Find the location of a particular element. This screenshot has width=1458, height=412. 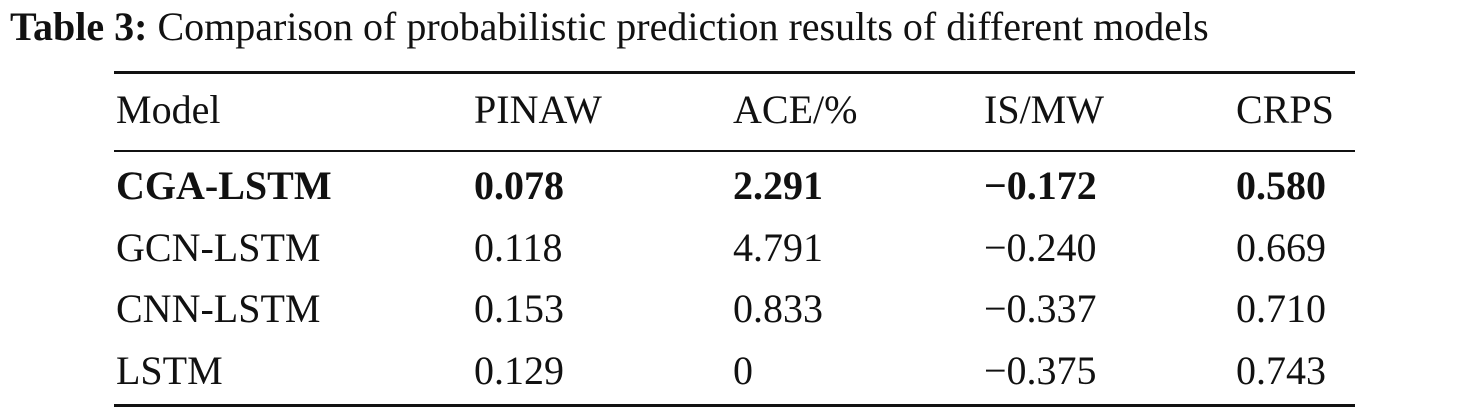

table-row: GCN-LSTM 0.118 4.791 −0.240 0.669 is located at coordinates (729, 248).